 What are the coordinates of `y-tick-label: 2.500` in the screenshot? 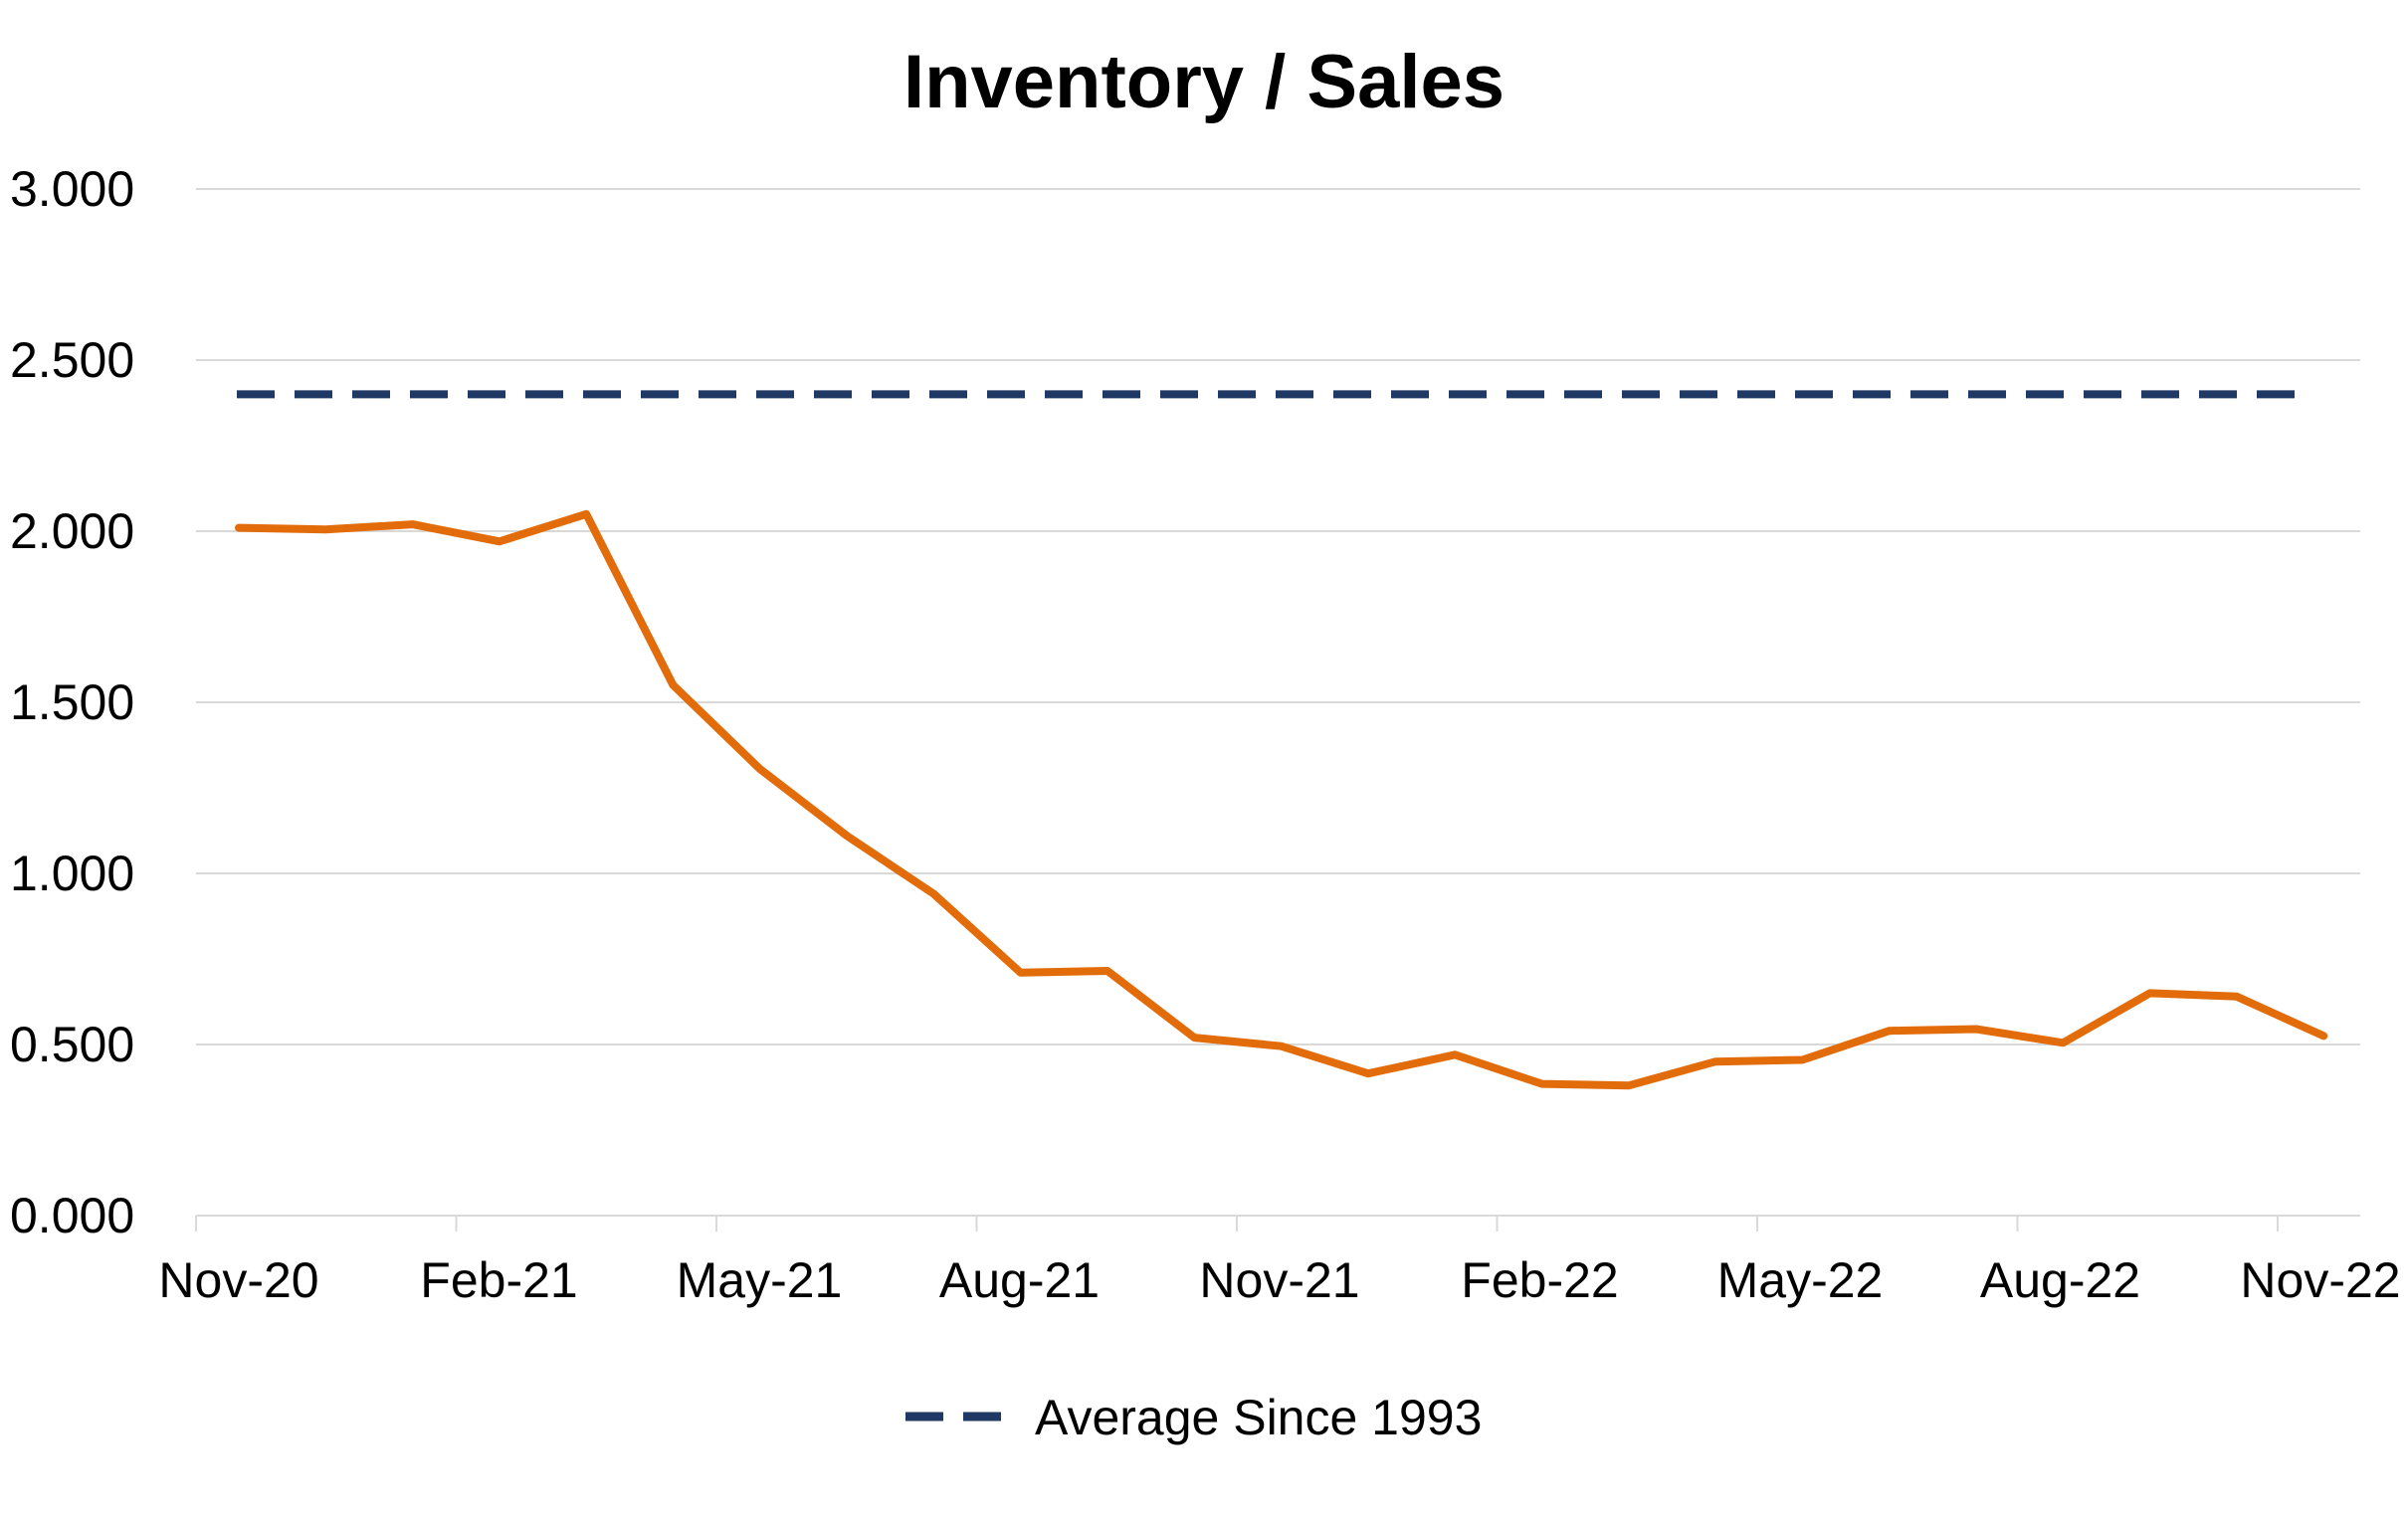 It's located at (72, 360).